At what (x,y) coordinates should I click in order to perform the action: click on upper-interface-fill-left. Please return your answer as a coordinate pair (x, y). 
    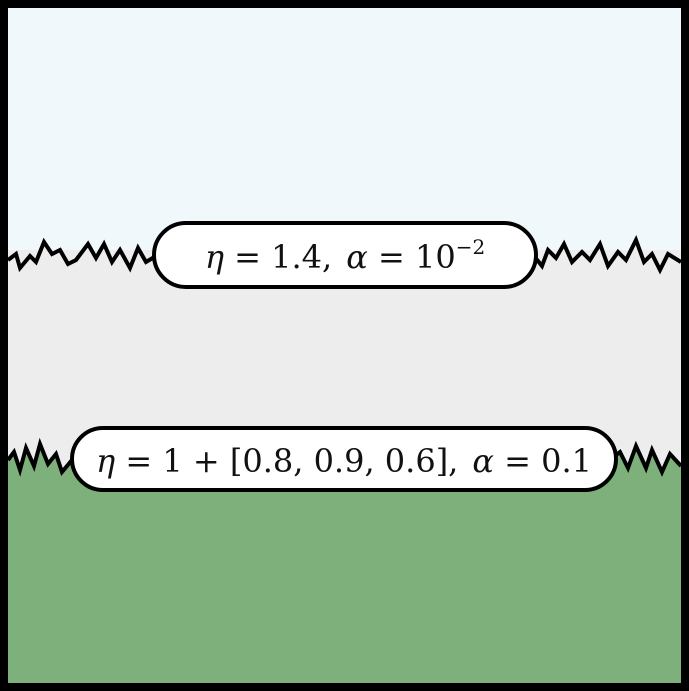
    Looking at the image, I should click on (82, 257).